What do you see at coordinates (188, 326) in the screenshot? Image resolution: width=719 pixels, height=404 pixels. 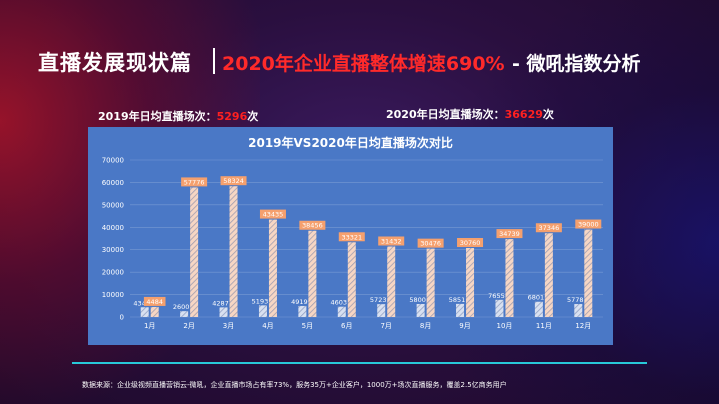 I see `x-tick-label: 2月` at bounding box center [188, 326].